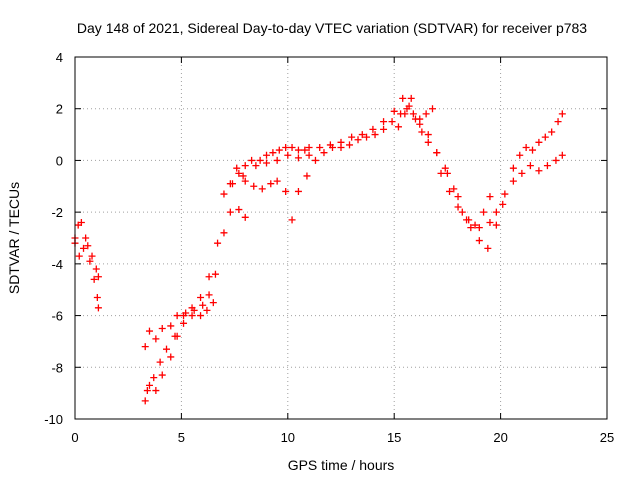 The height and width of the screenshot is (485, 640). Describe the element at coordinates (341, 465) in the screenshot. I see `x-axis-label: GPS time / hours` at that location.